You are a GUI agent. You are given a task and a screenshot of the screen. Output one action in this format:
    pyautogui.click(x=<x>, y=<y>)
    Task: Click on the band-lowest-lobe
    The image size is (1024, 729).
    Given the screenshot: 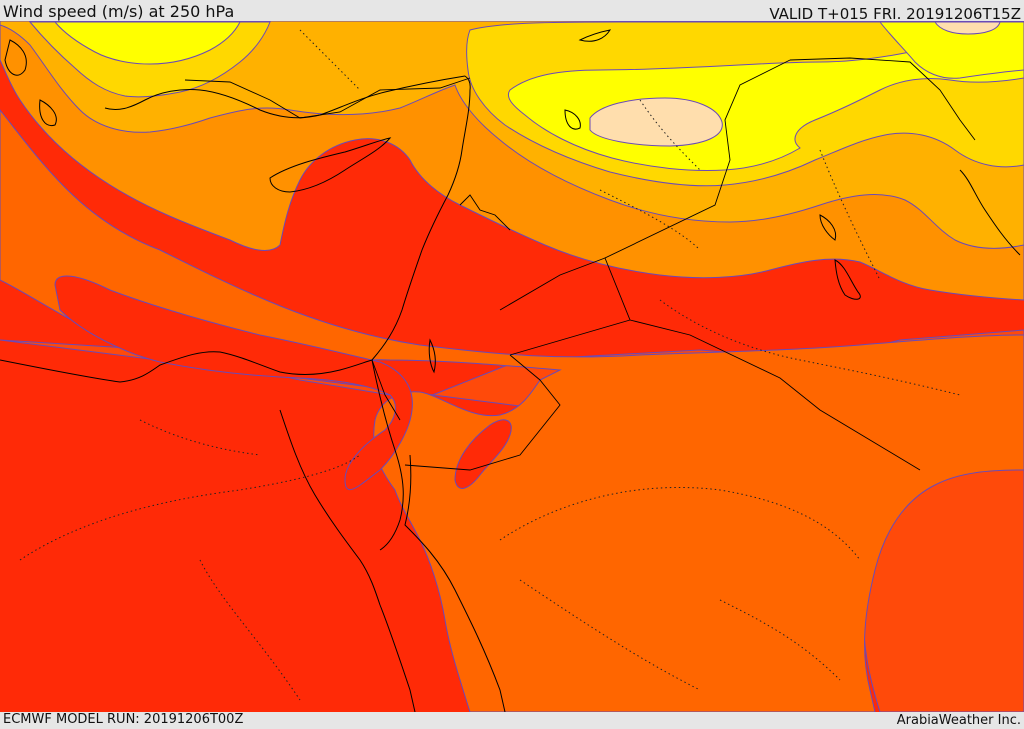 What is the action you would take?
    pyautogui.click(x=233, y=383)
    